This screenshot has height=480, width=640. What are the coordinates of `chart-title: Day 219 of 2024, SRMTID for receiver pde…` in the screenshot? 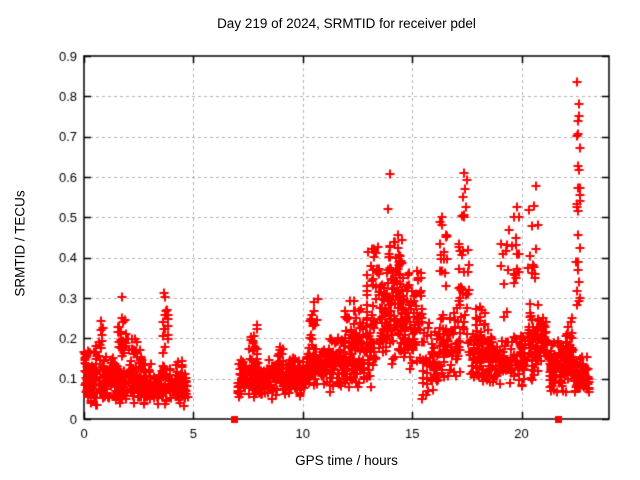 It's located at (346, 23).